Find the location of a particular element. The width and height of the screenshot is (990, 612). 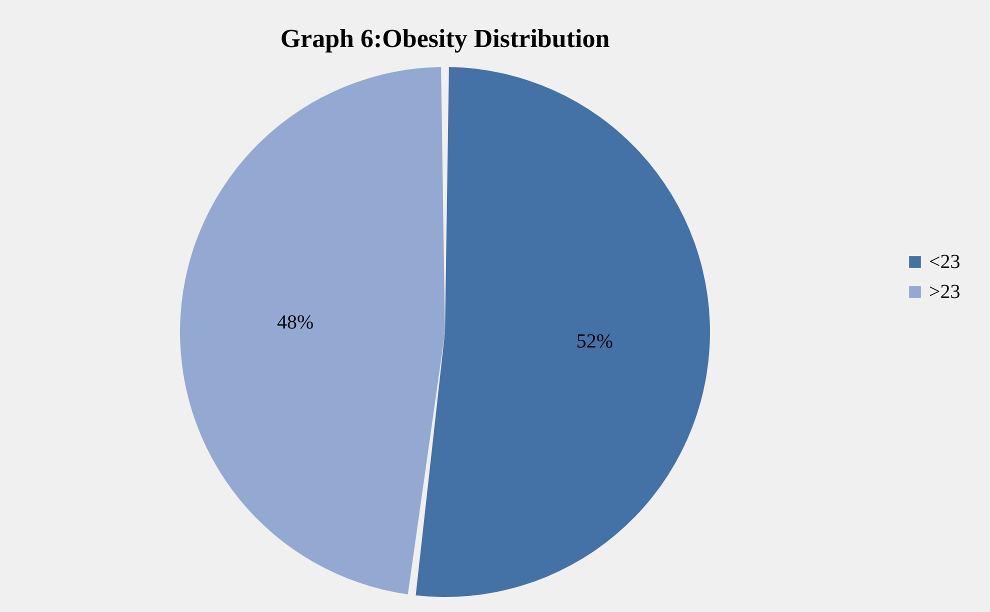

data-label: 48% is located at coordinates (295, 323).